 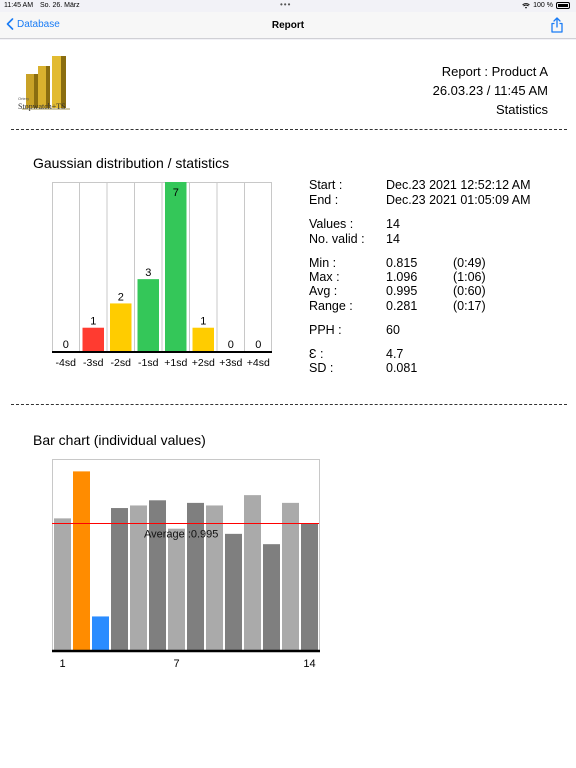 What do you see at coordinates (402, 368) in the screenshot?
I see `sd-value: 0.081` at bounding box center [402, 368].